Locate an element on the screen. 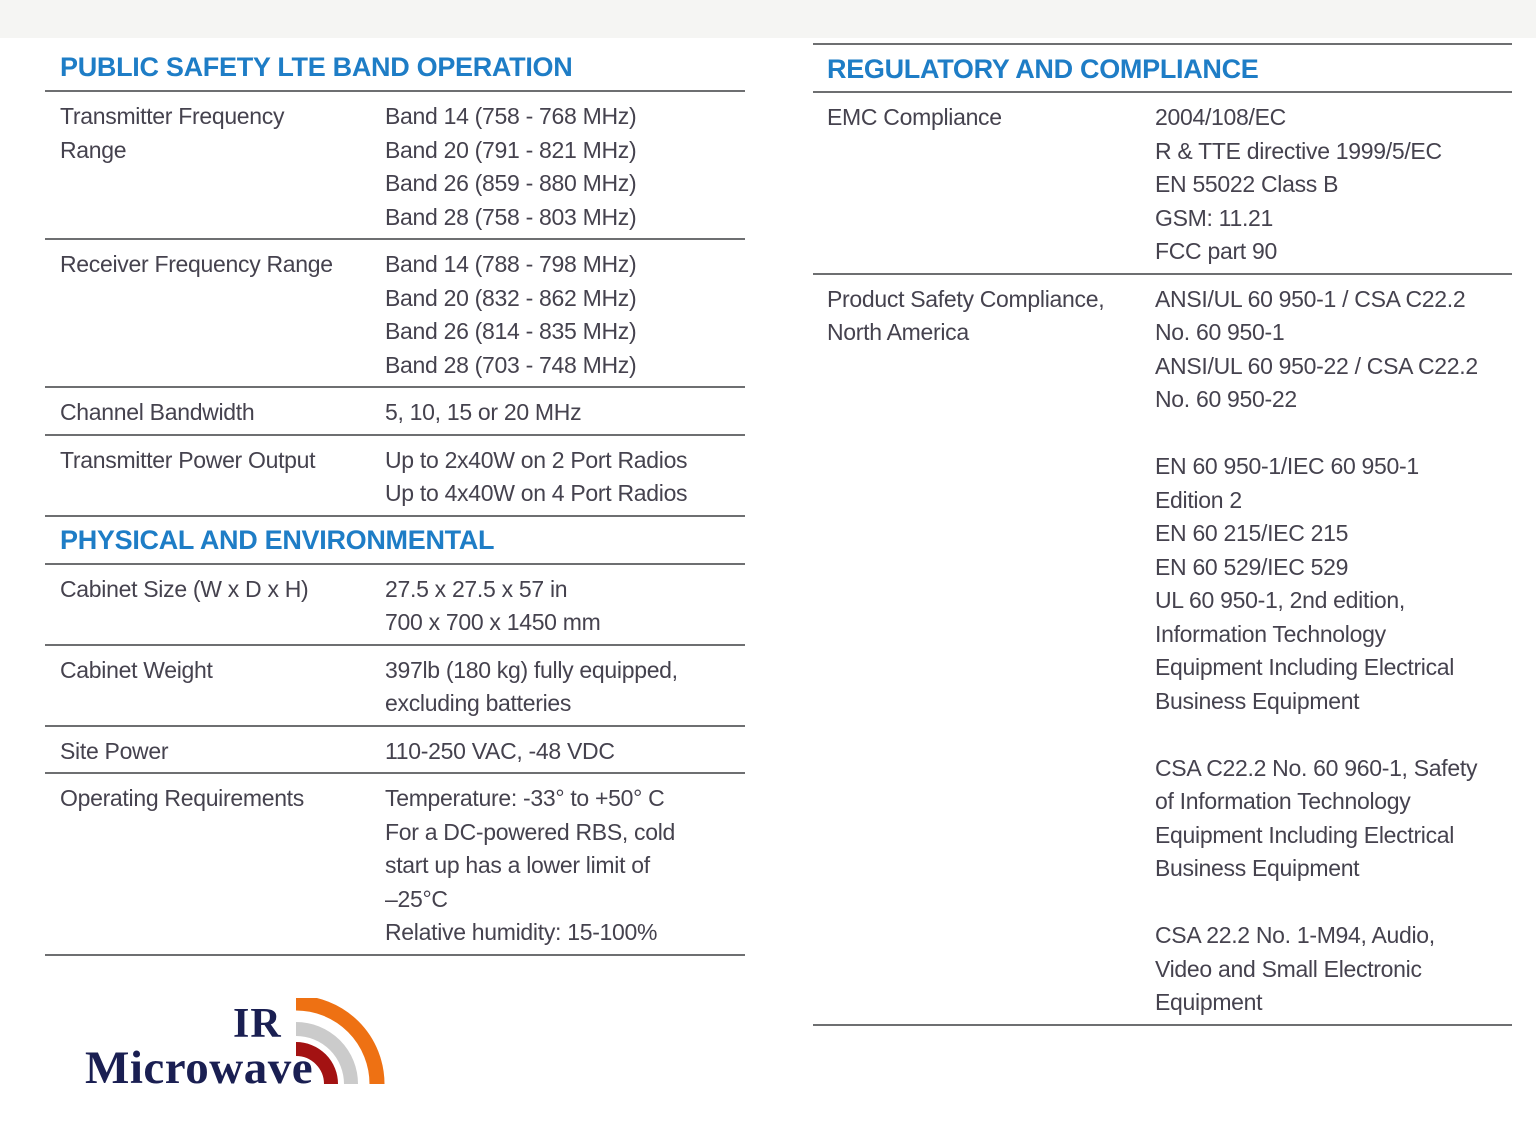 This screenshot has width=1536, height=1138. spec-label: EMC Compliance is located at coordinates (914, 117).